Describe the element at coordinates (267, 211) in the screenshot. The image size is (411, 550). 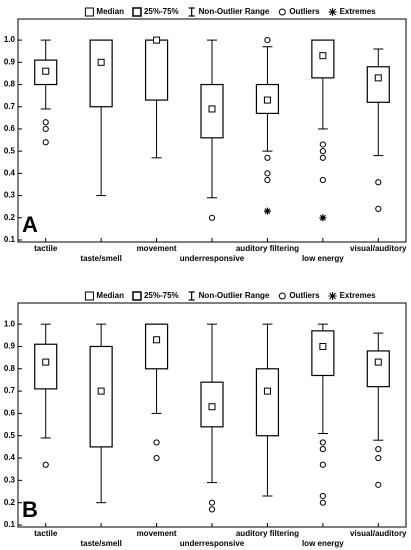
I see `extreme` at that location.